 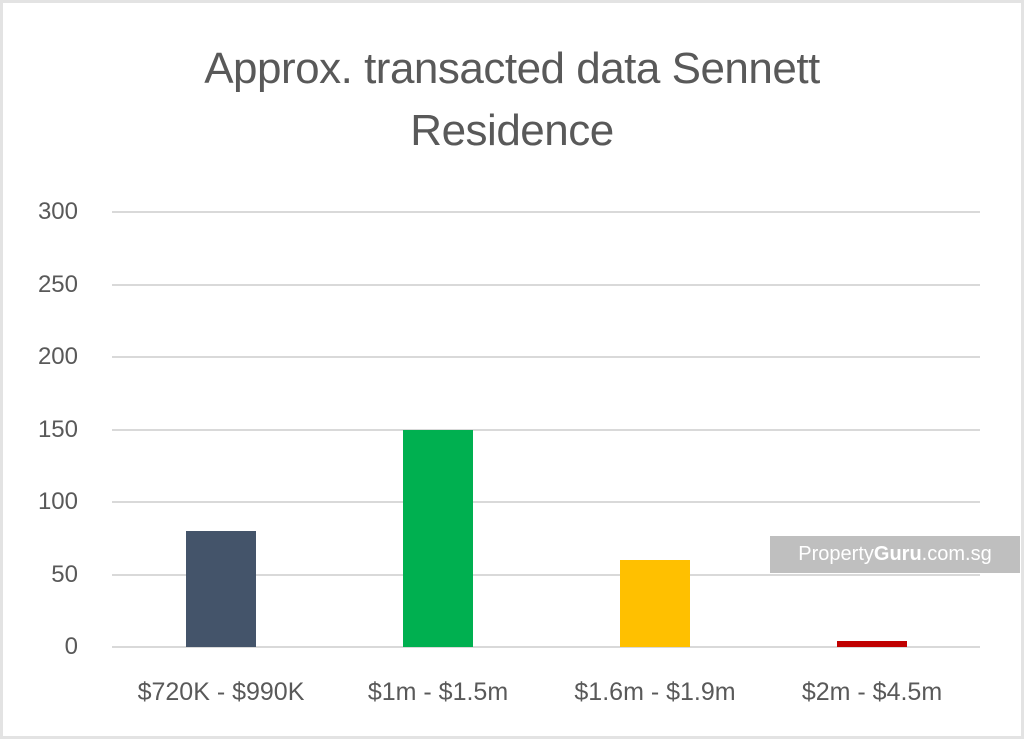 What do you see at coordinates (512, 68) in the screenshot?
I see `chart-title-line-1: Approx. transacted data Sennett` at bounding box center [512, 68].